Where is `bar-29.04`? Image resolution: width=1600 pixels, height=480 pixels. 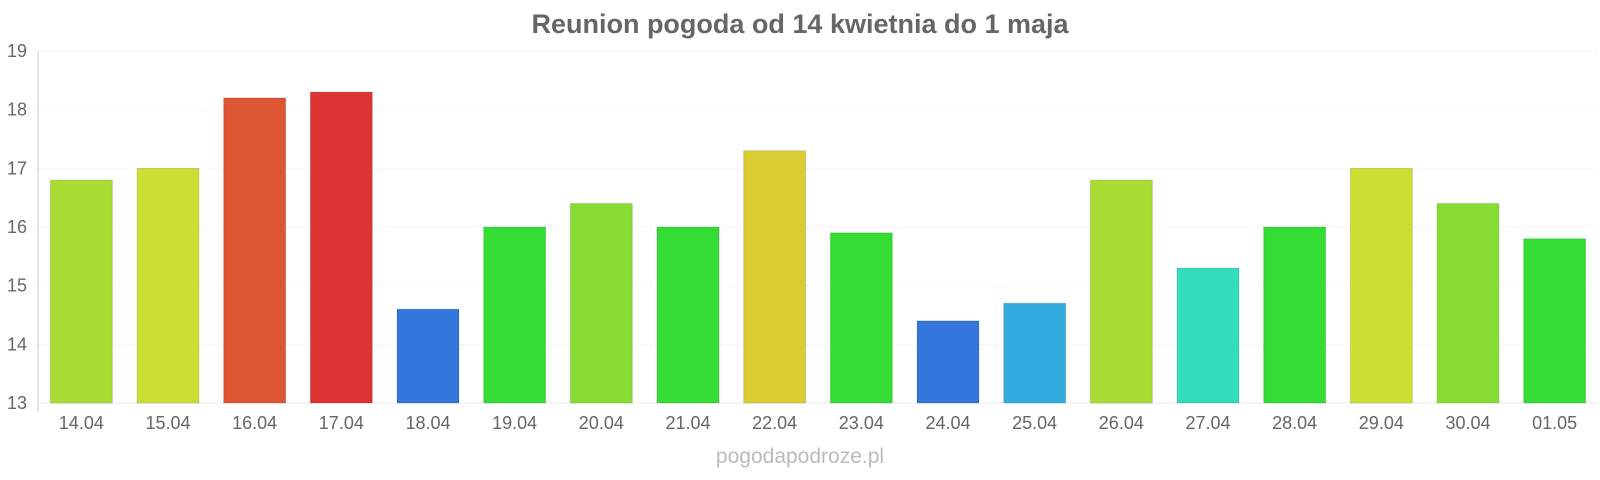
bar-29.04 is located at coordinates (1381, 285).